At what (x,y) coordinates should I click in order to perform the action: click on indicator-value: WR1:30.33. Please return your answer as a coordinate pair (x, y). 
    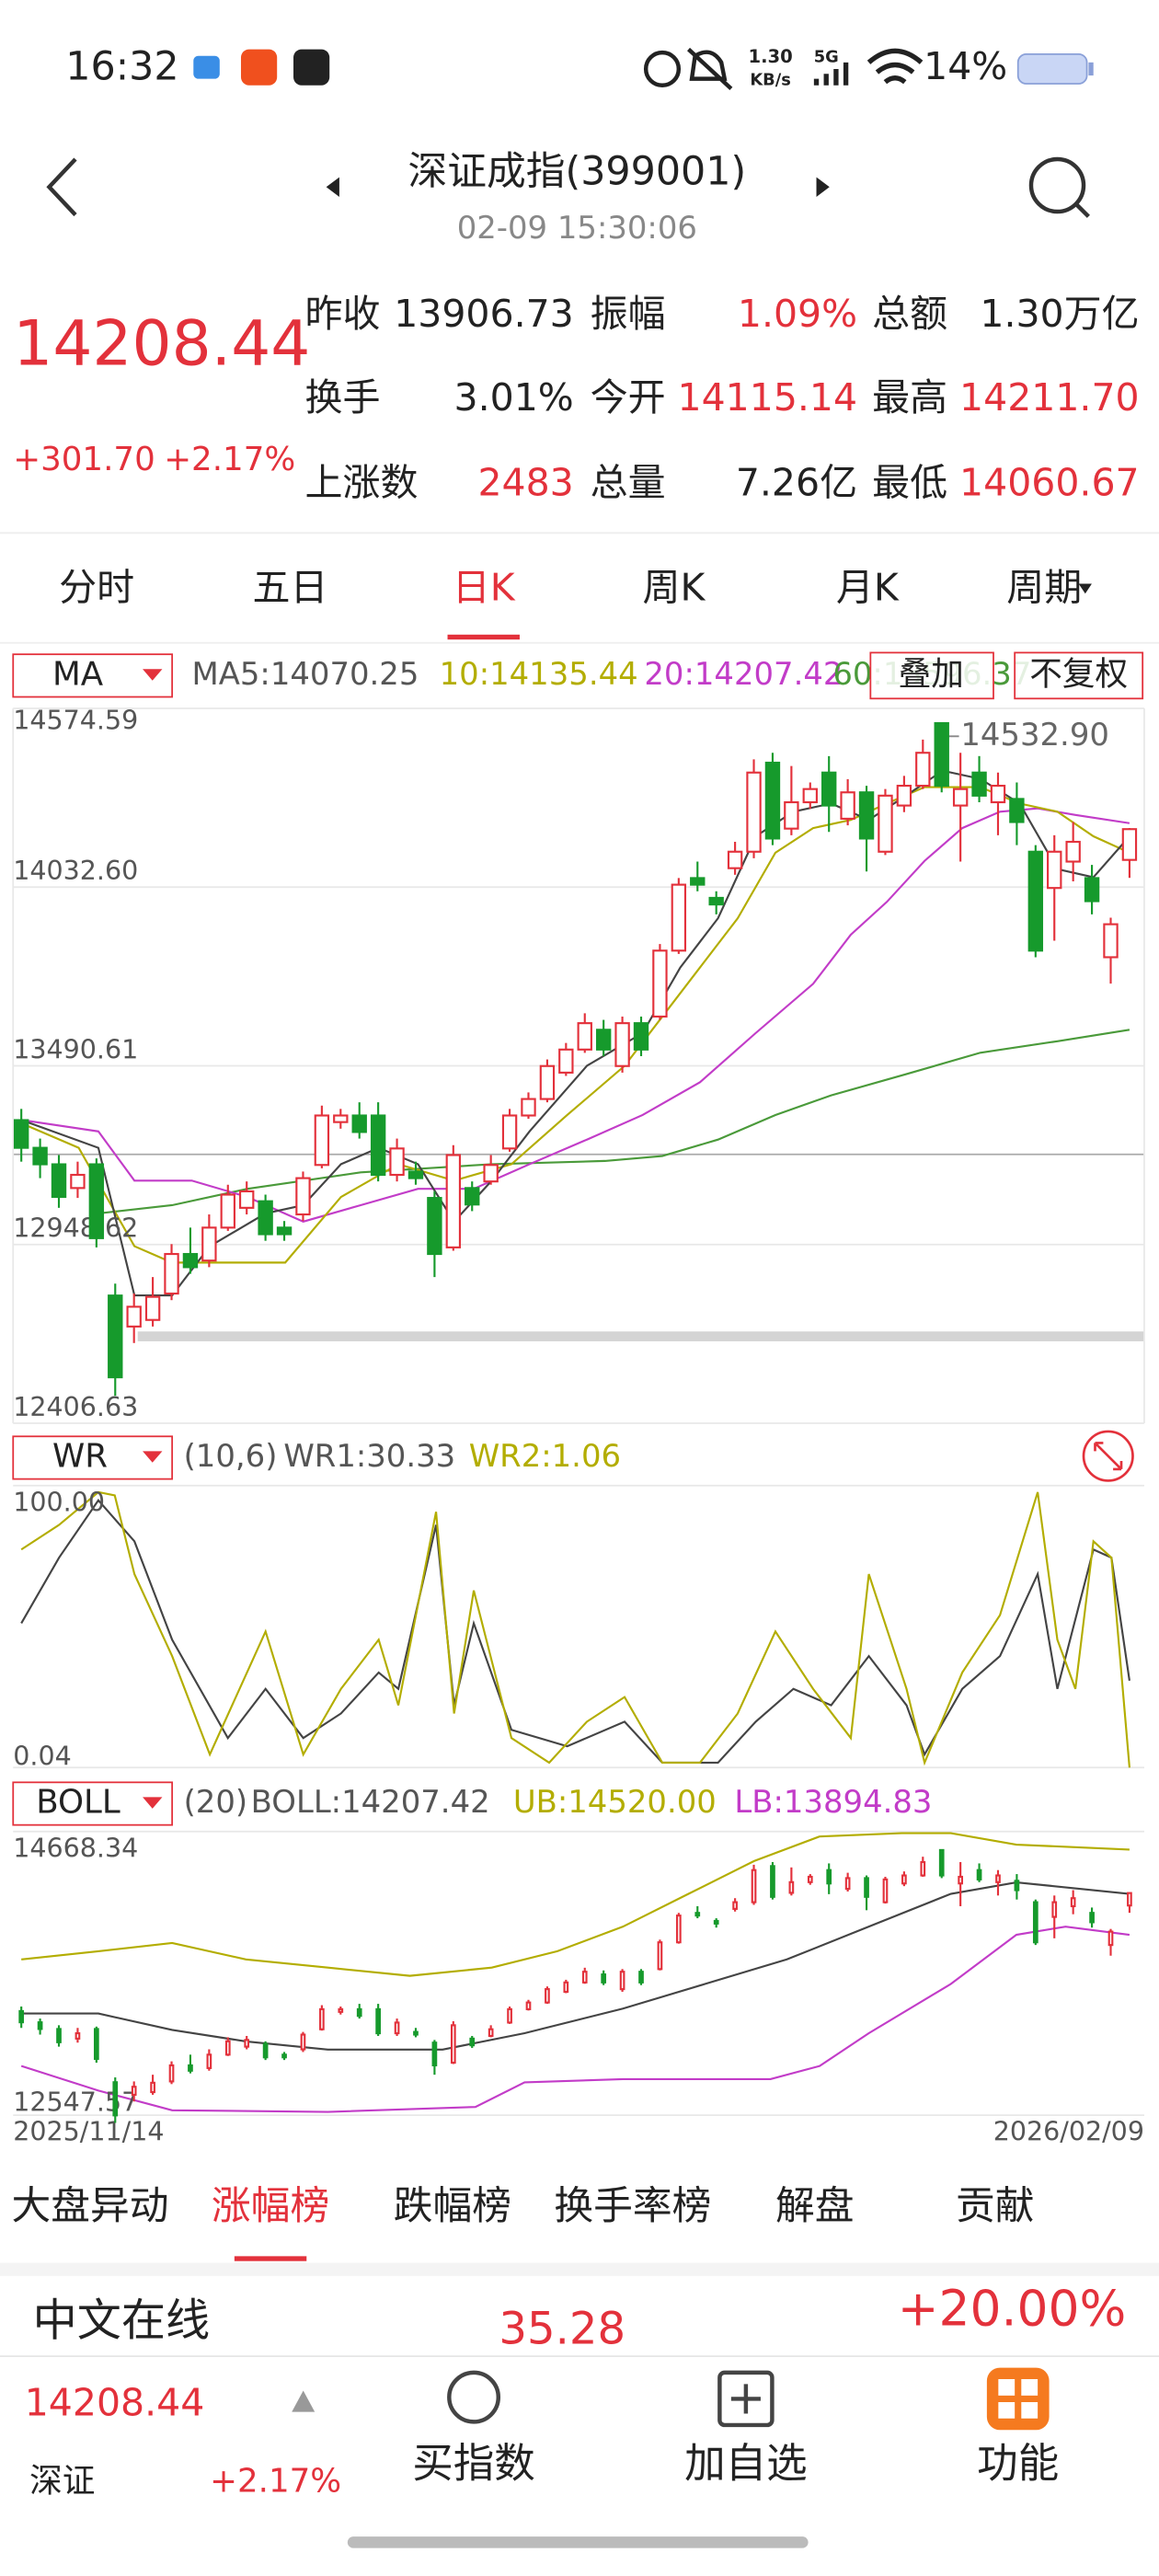
    Looking at the image, I should click on (369, 1456).